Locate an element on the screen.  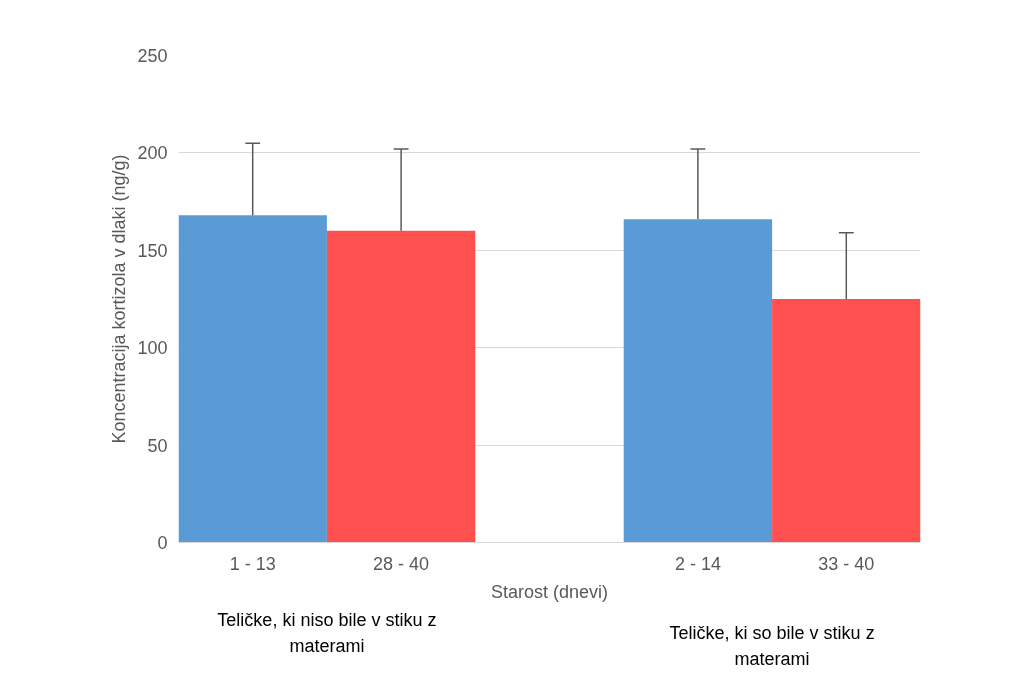
x-tick-label: 28 - 40 is located at coordinates (401, 563).